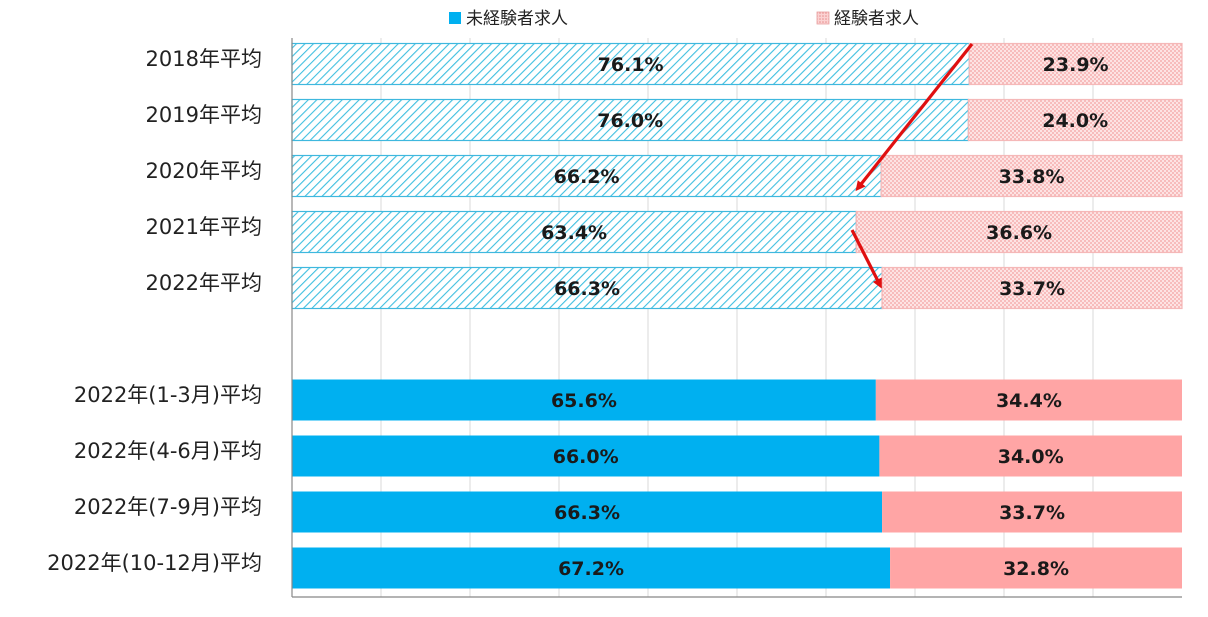  What do you see at coordinates (168, 507) in the screenshot?
I see `category-label: 2022年(7-9月)平均` at bounding box center [168, 507].